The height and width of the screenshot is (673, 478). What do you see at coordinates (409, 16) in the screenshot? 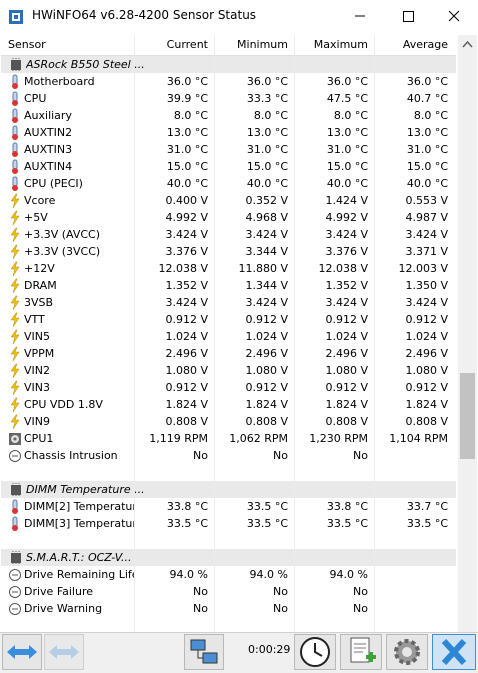
I see `window-controls` at bounding box center [409, 16].